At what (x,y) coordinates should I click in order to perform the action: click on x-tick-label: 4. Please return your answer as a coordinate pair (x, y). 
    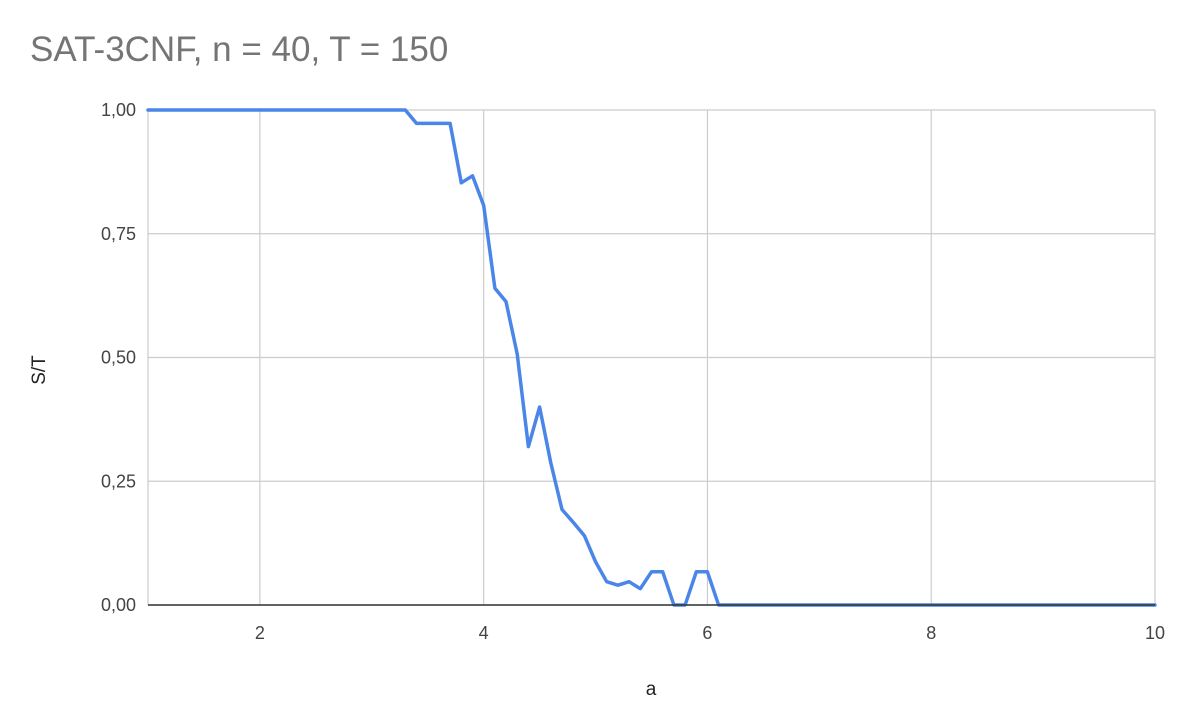
    Looking at the image, I should click on (484, 633).